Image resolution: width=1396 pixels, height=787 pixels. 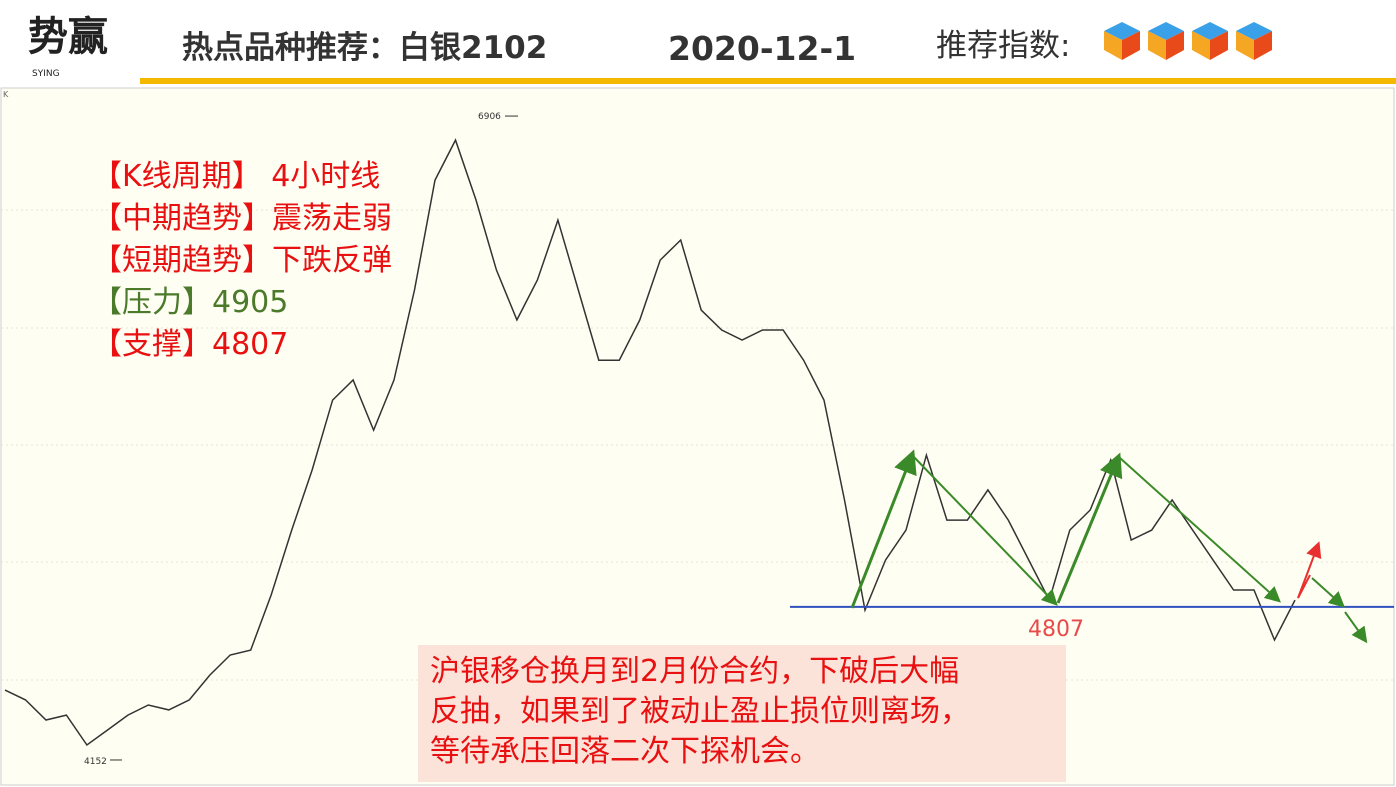 I want to click on trend-arrows, so click(x=1109, y=546).